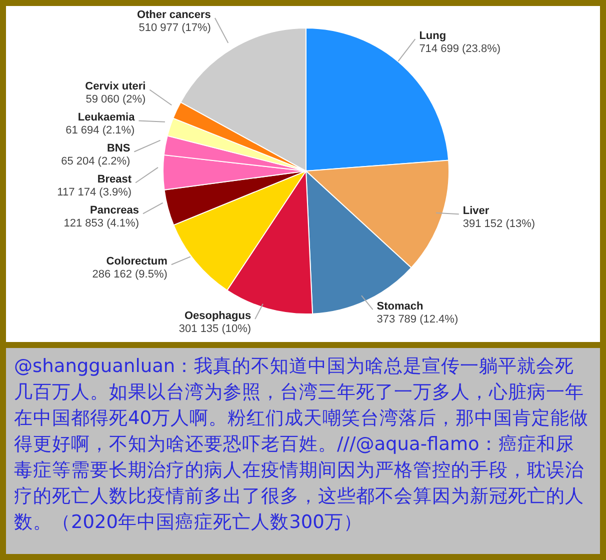 The width and height of the screenshot is (606, 560). Describe the element at coordinates (115, 86) in the screenshot. I see `slice-label: Cervix uteri` at that location.